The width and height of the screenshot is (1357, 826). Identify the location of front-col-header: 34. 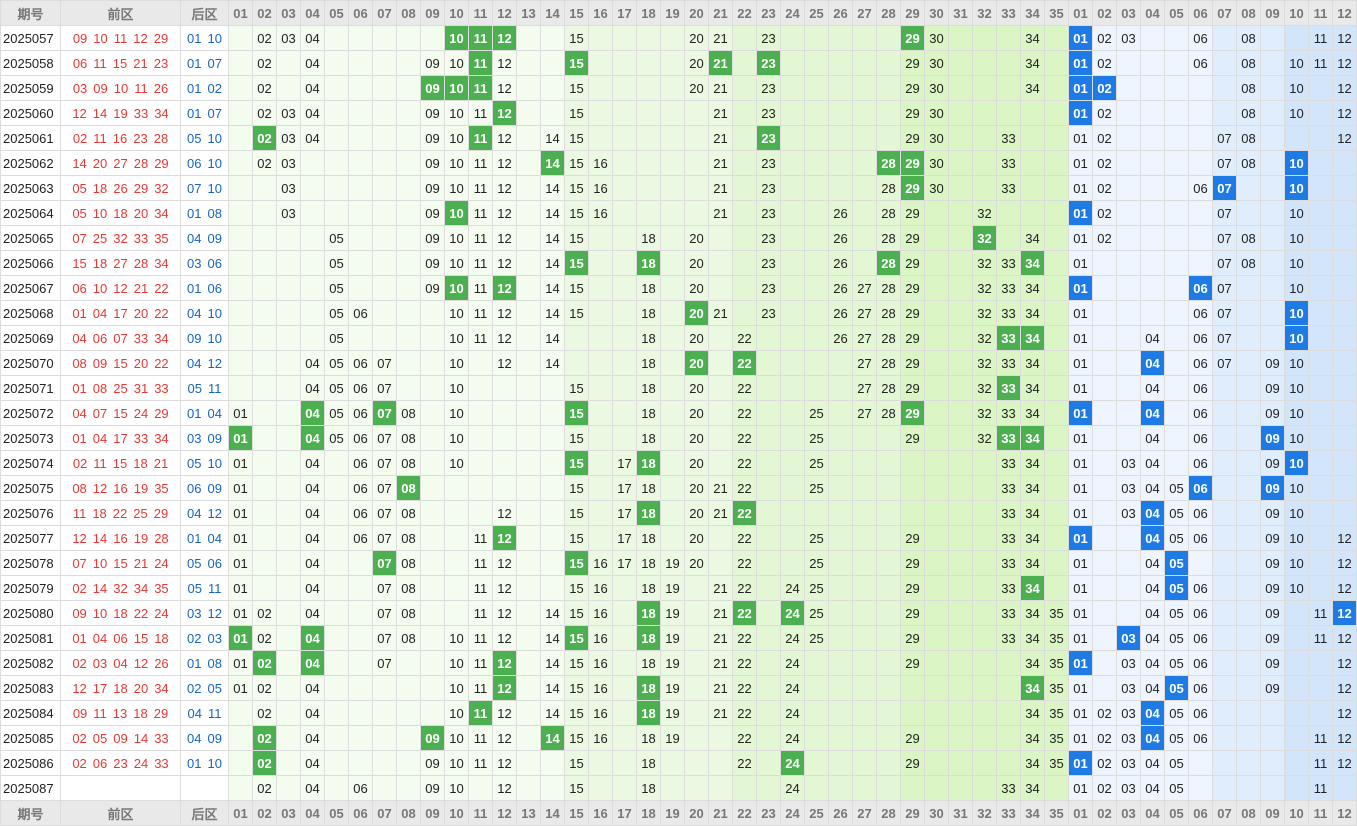
(1032, 13).